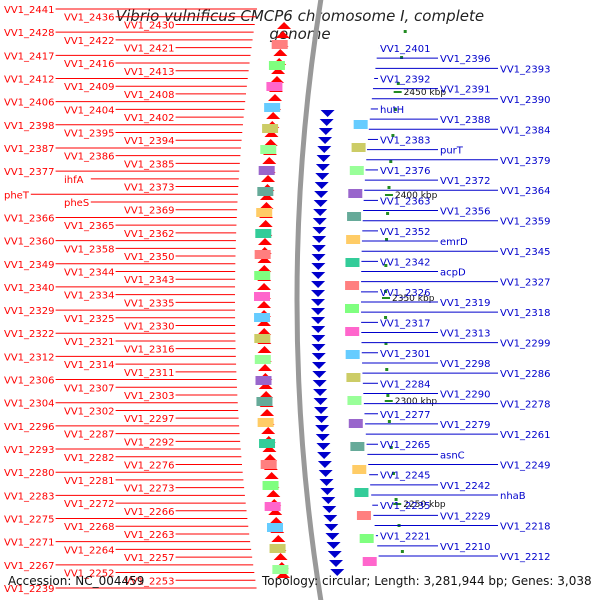 The width and height of the screenshot is (600, 600). I want to click on left-gene-label: VV1_2335, so click(149, 303).